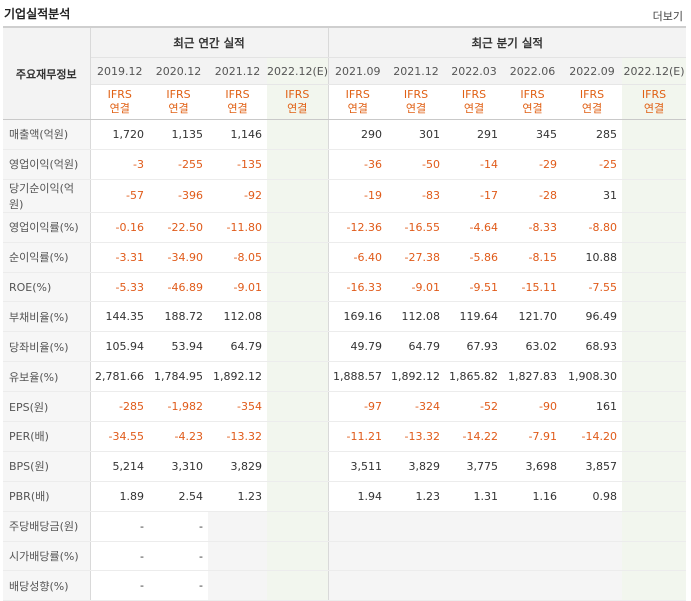 The height and width of the screenshot is (601, 691). Describe the element at coordinates (47, 407) in the screenshot. I see `row-label: EPS(원)` at that location.